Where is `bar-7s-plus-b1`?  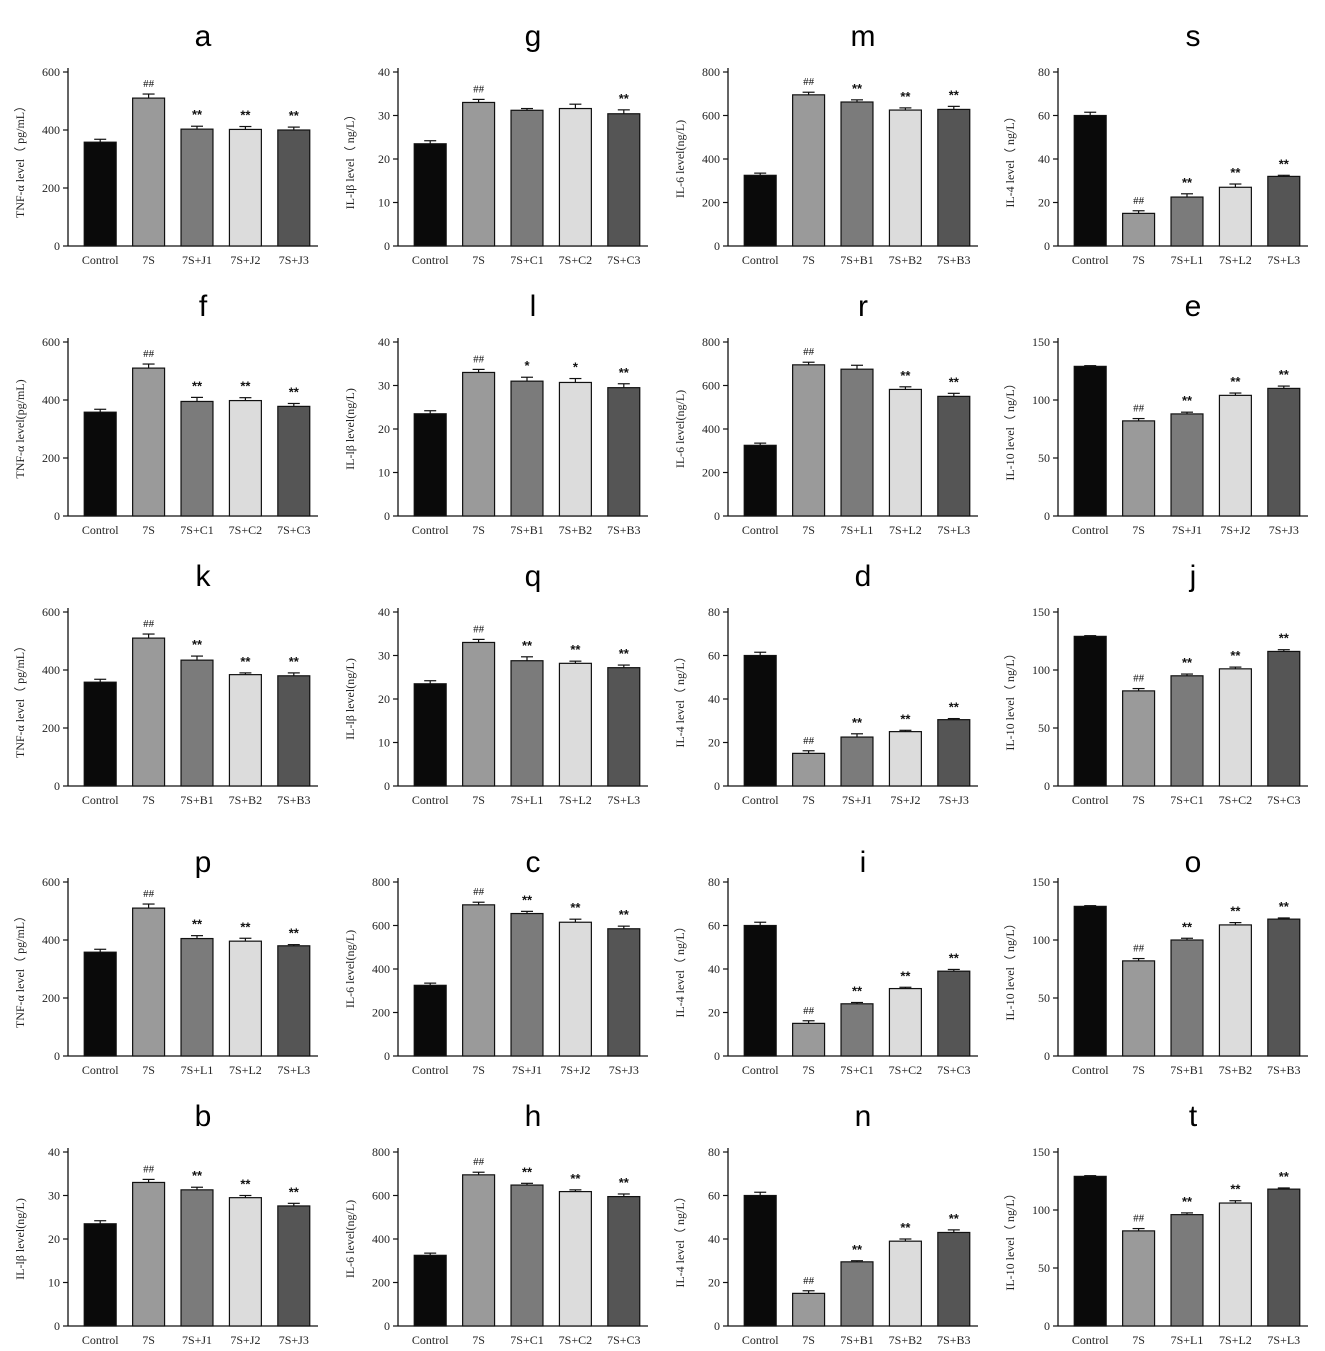 bar-7s-plus-b1 is located at coordinates (857, 1294).